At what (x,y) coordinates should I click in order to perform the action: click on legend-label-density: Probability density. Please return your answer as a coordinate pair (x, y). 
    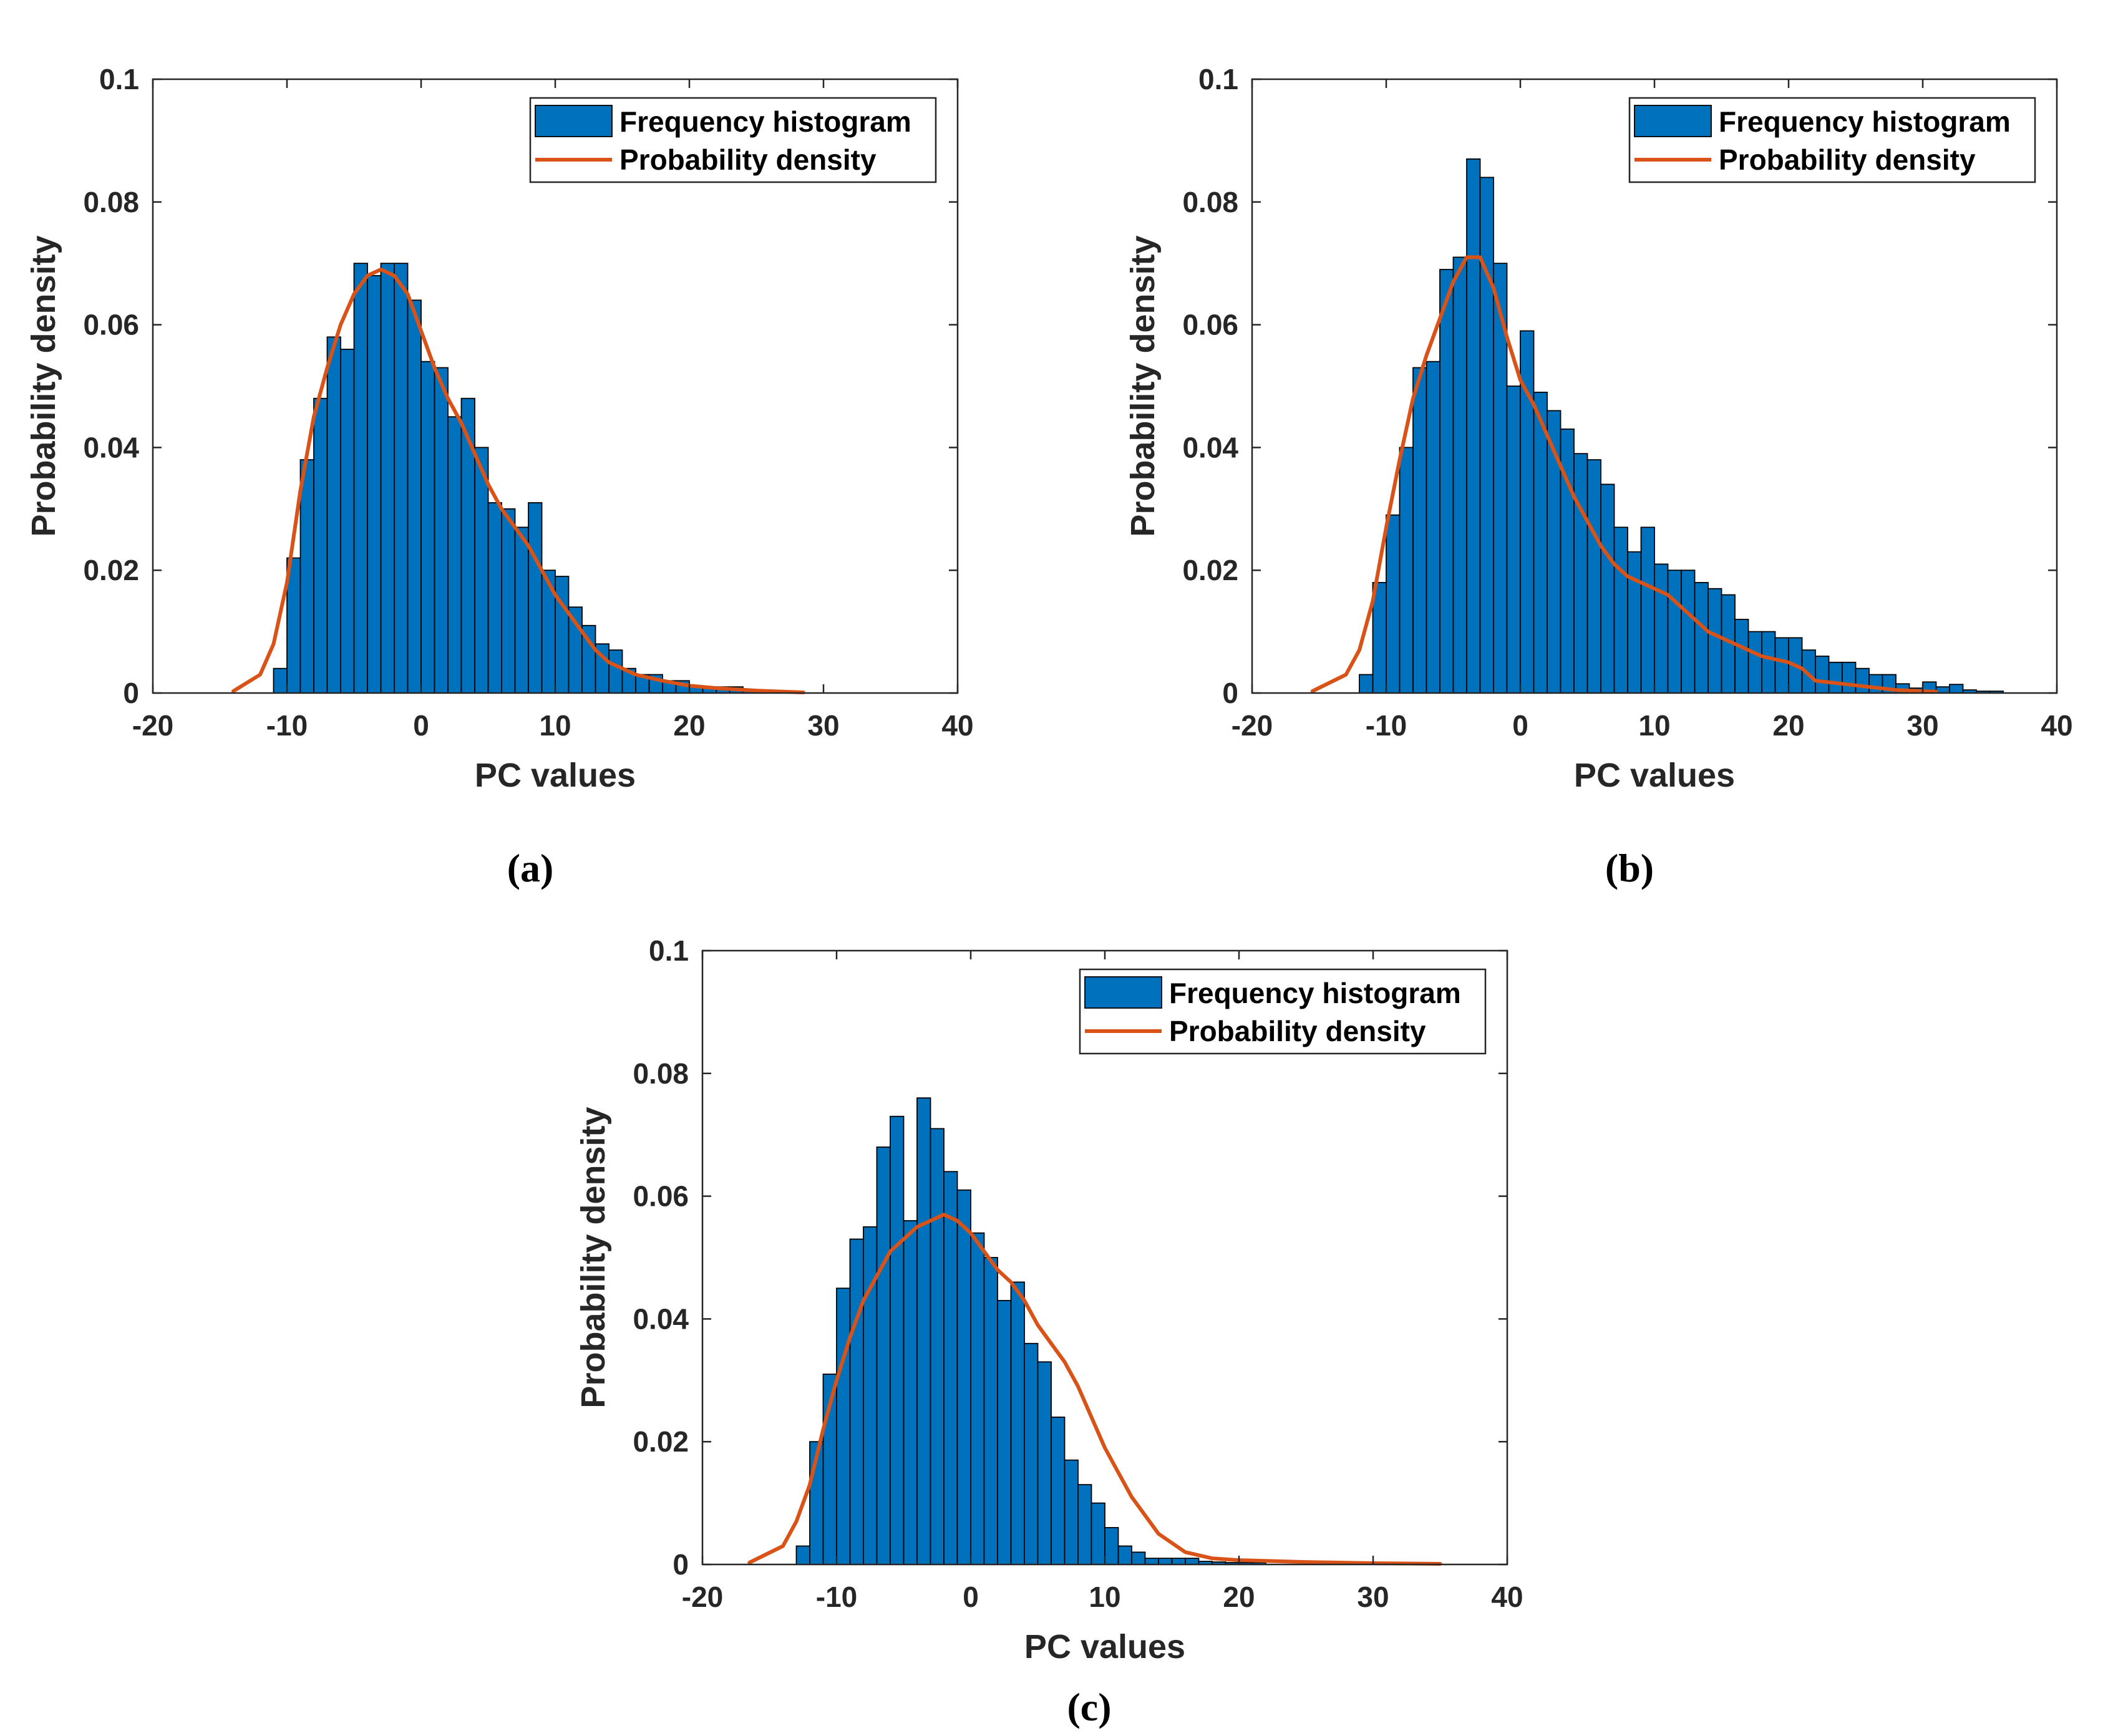
    Looking at the image, I should click on (1847, 159).